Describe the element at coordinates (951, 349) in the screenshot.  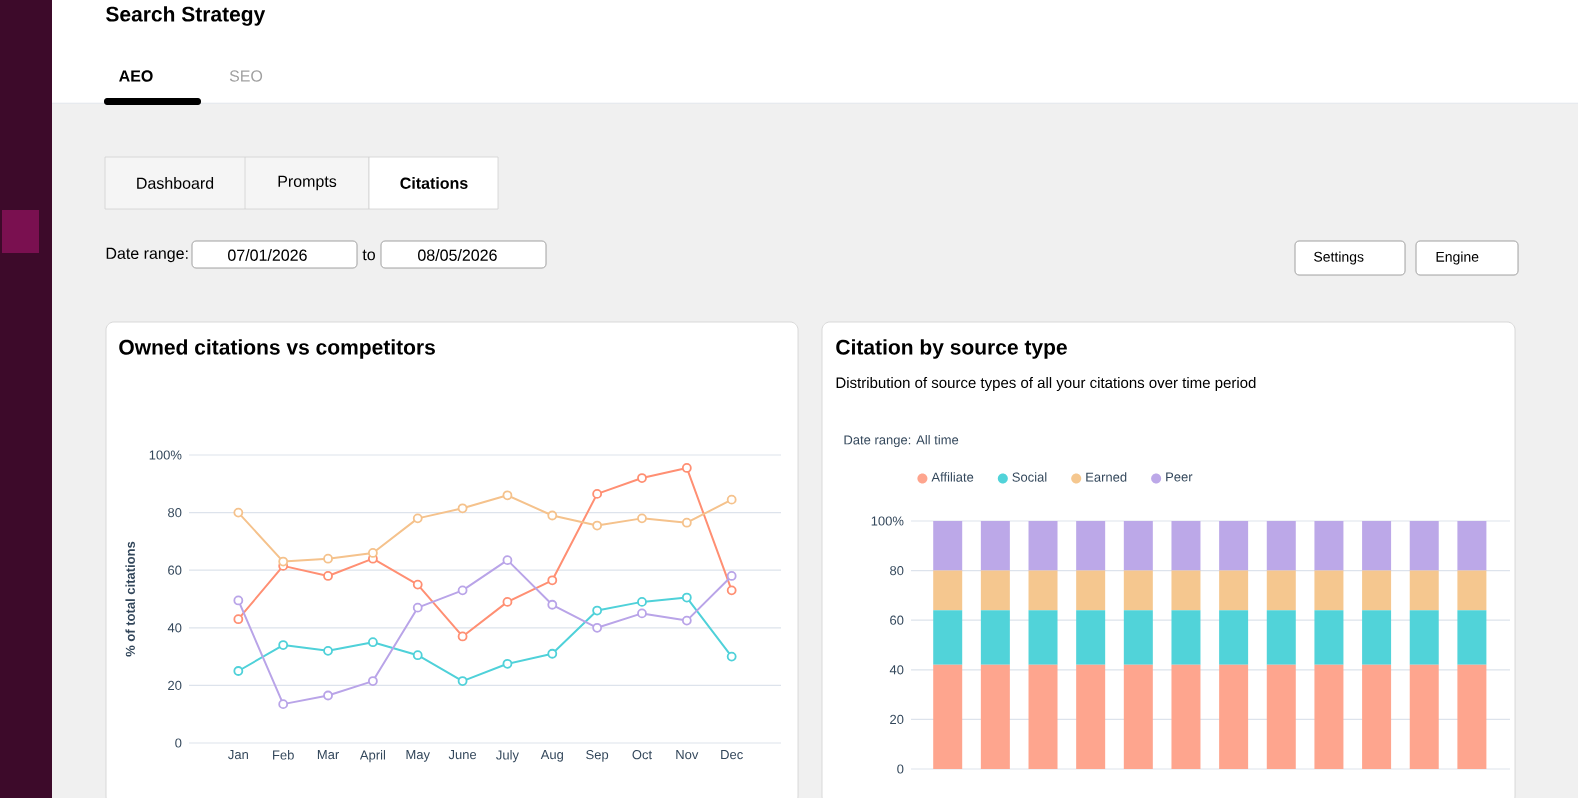
I see `chart-title: Citation by source type` at that location.